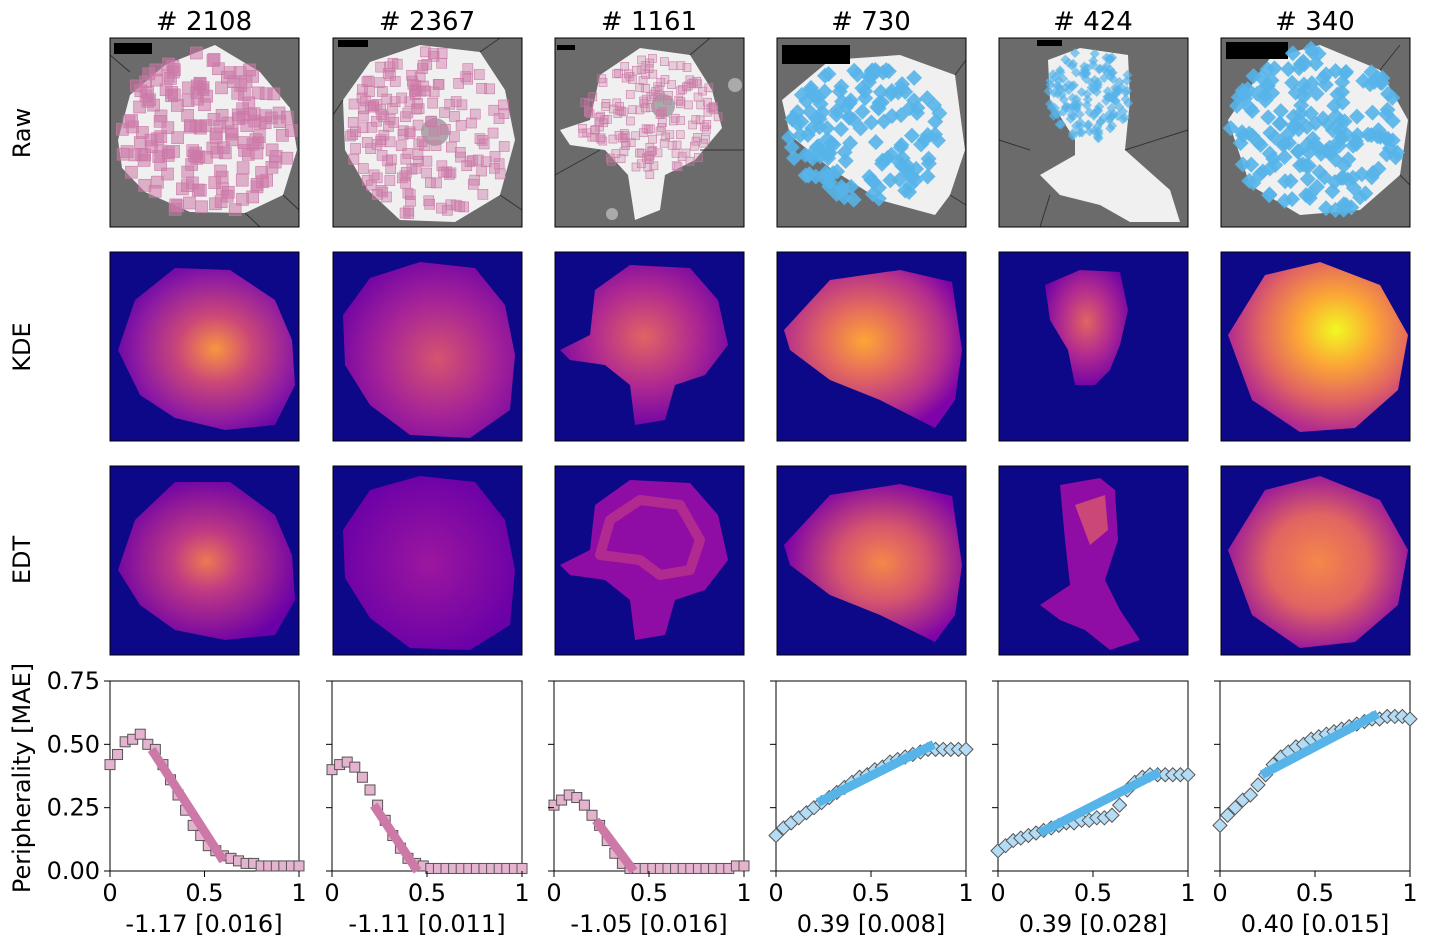 This screenshot has width=1429, height=947. What do you see at coordinates (22, 560) in the screenshot?
I see `row-label-edt: EDT` at bounding box center [22, 560].